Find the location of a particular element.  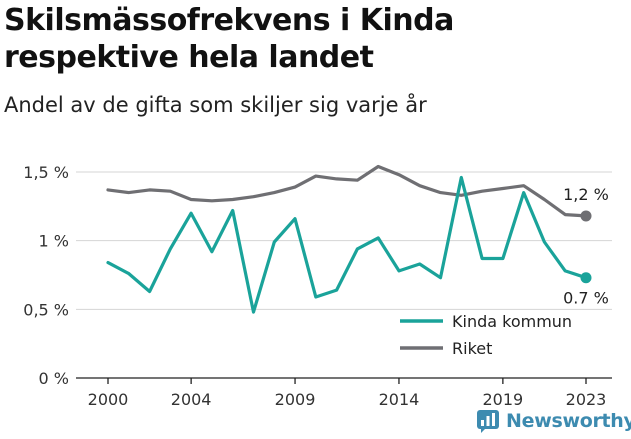

series-line-riket is located at coordinates (347, 191).